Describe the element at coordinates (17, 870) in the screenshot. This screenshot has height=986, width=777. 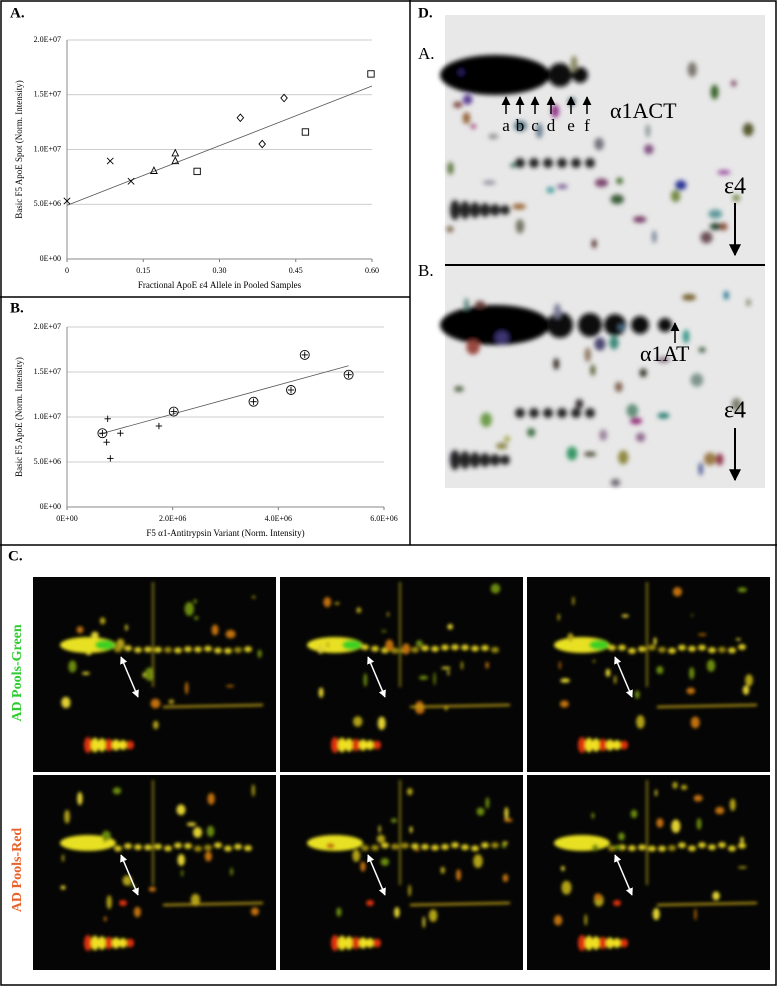
I see `row-label: AD Pools-Red` at that location.